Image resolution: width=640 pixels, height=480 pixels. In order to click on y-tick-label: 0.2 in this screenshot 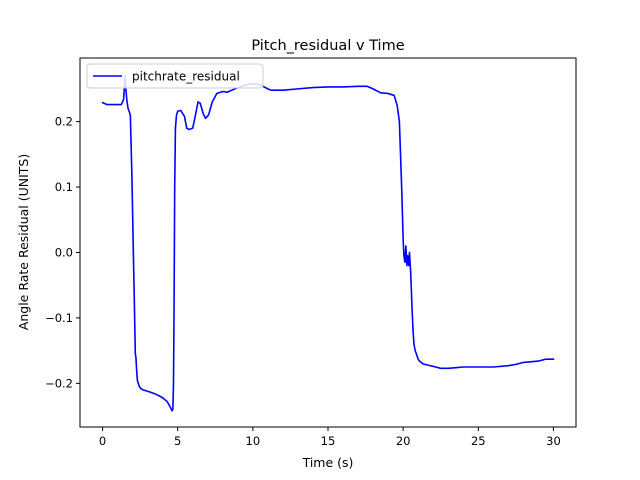, I will do `click(64, 122)`.